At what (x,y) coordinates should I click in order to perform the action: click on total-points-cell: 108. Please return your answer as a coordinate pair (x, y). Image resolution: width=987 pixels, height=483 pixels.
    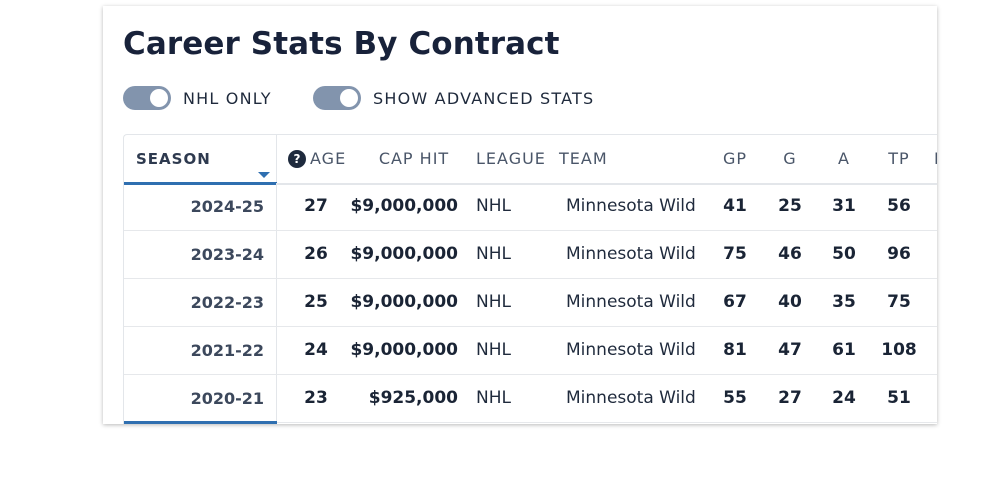
    Looking at the image, I should click on (899, 350).